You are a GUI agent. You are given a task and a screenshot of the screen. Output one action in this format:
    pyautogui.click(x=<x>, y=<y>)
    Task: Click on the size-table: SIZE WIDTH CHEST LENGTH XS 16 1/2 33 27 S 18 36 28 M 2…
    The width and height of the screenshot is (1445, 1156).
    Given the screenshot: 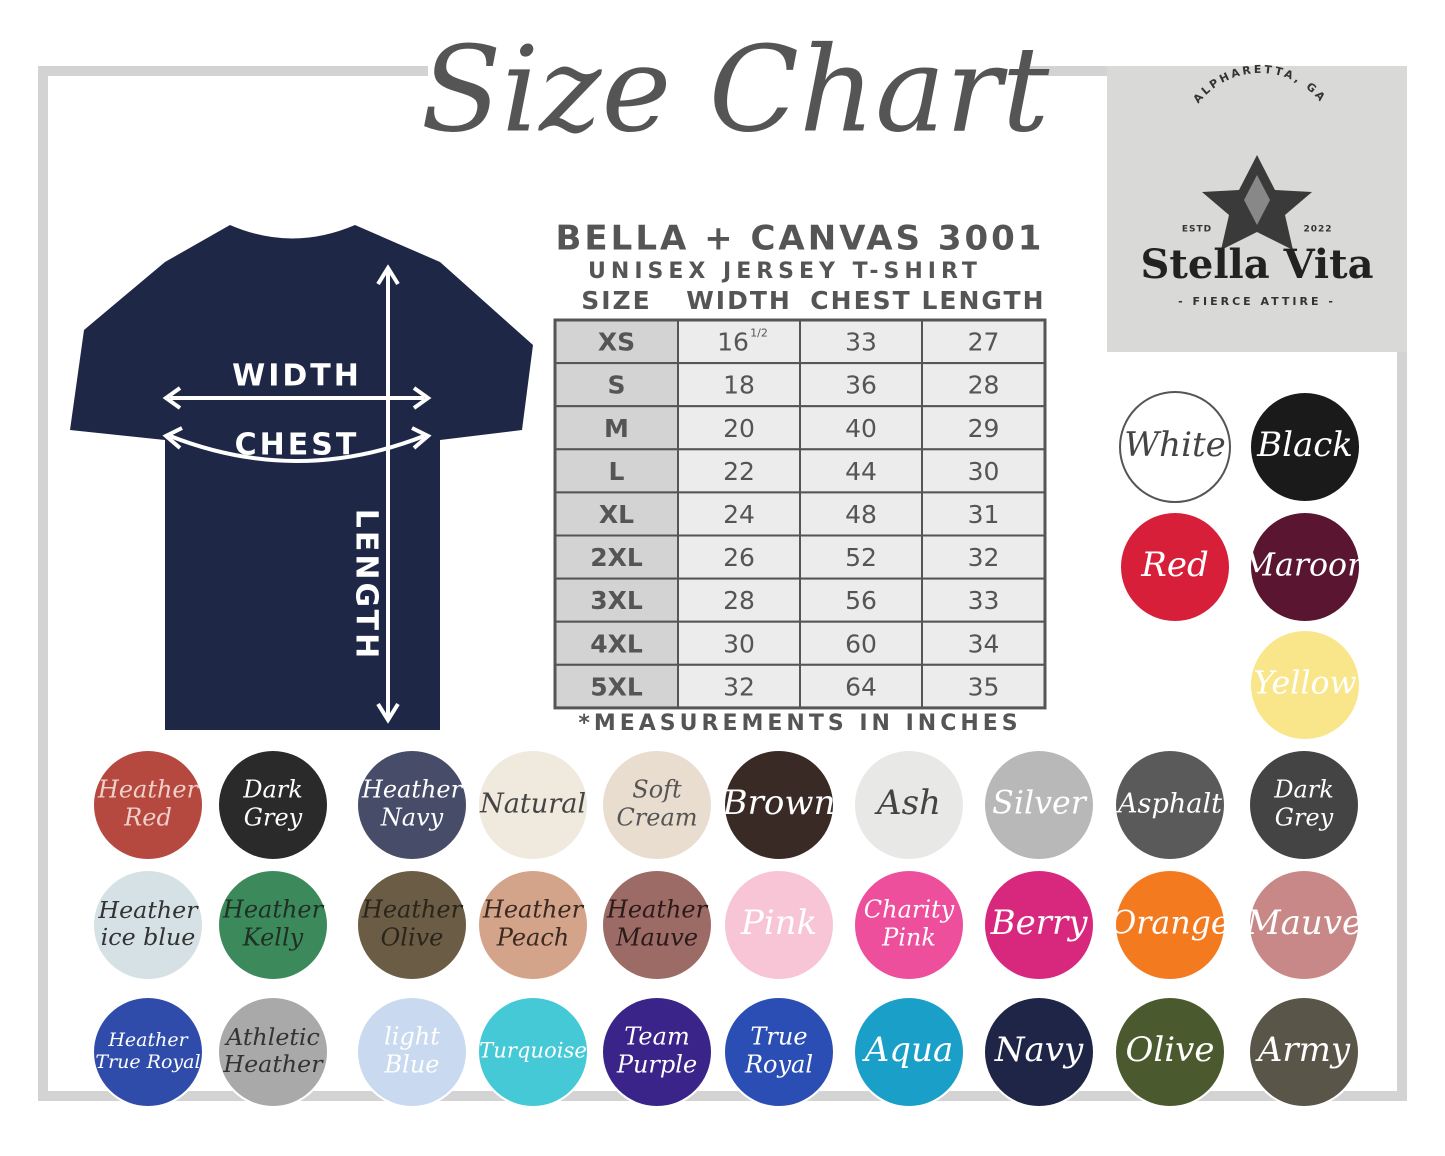 What is the action you would take?
    pyautogui.click(x=800, y=498)
    